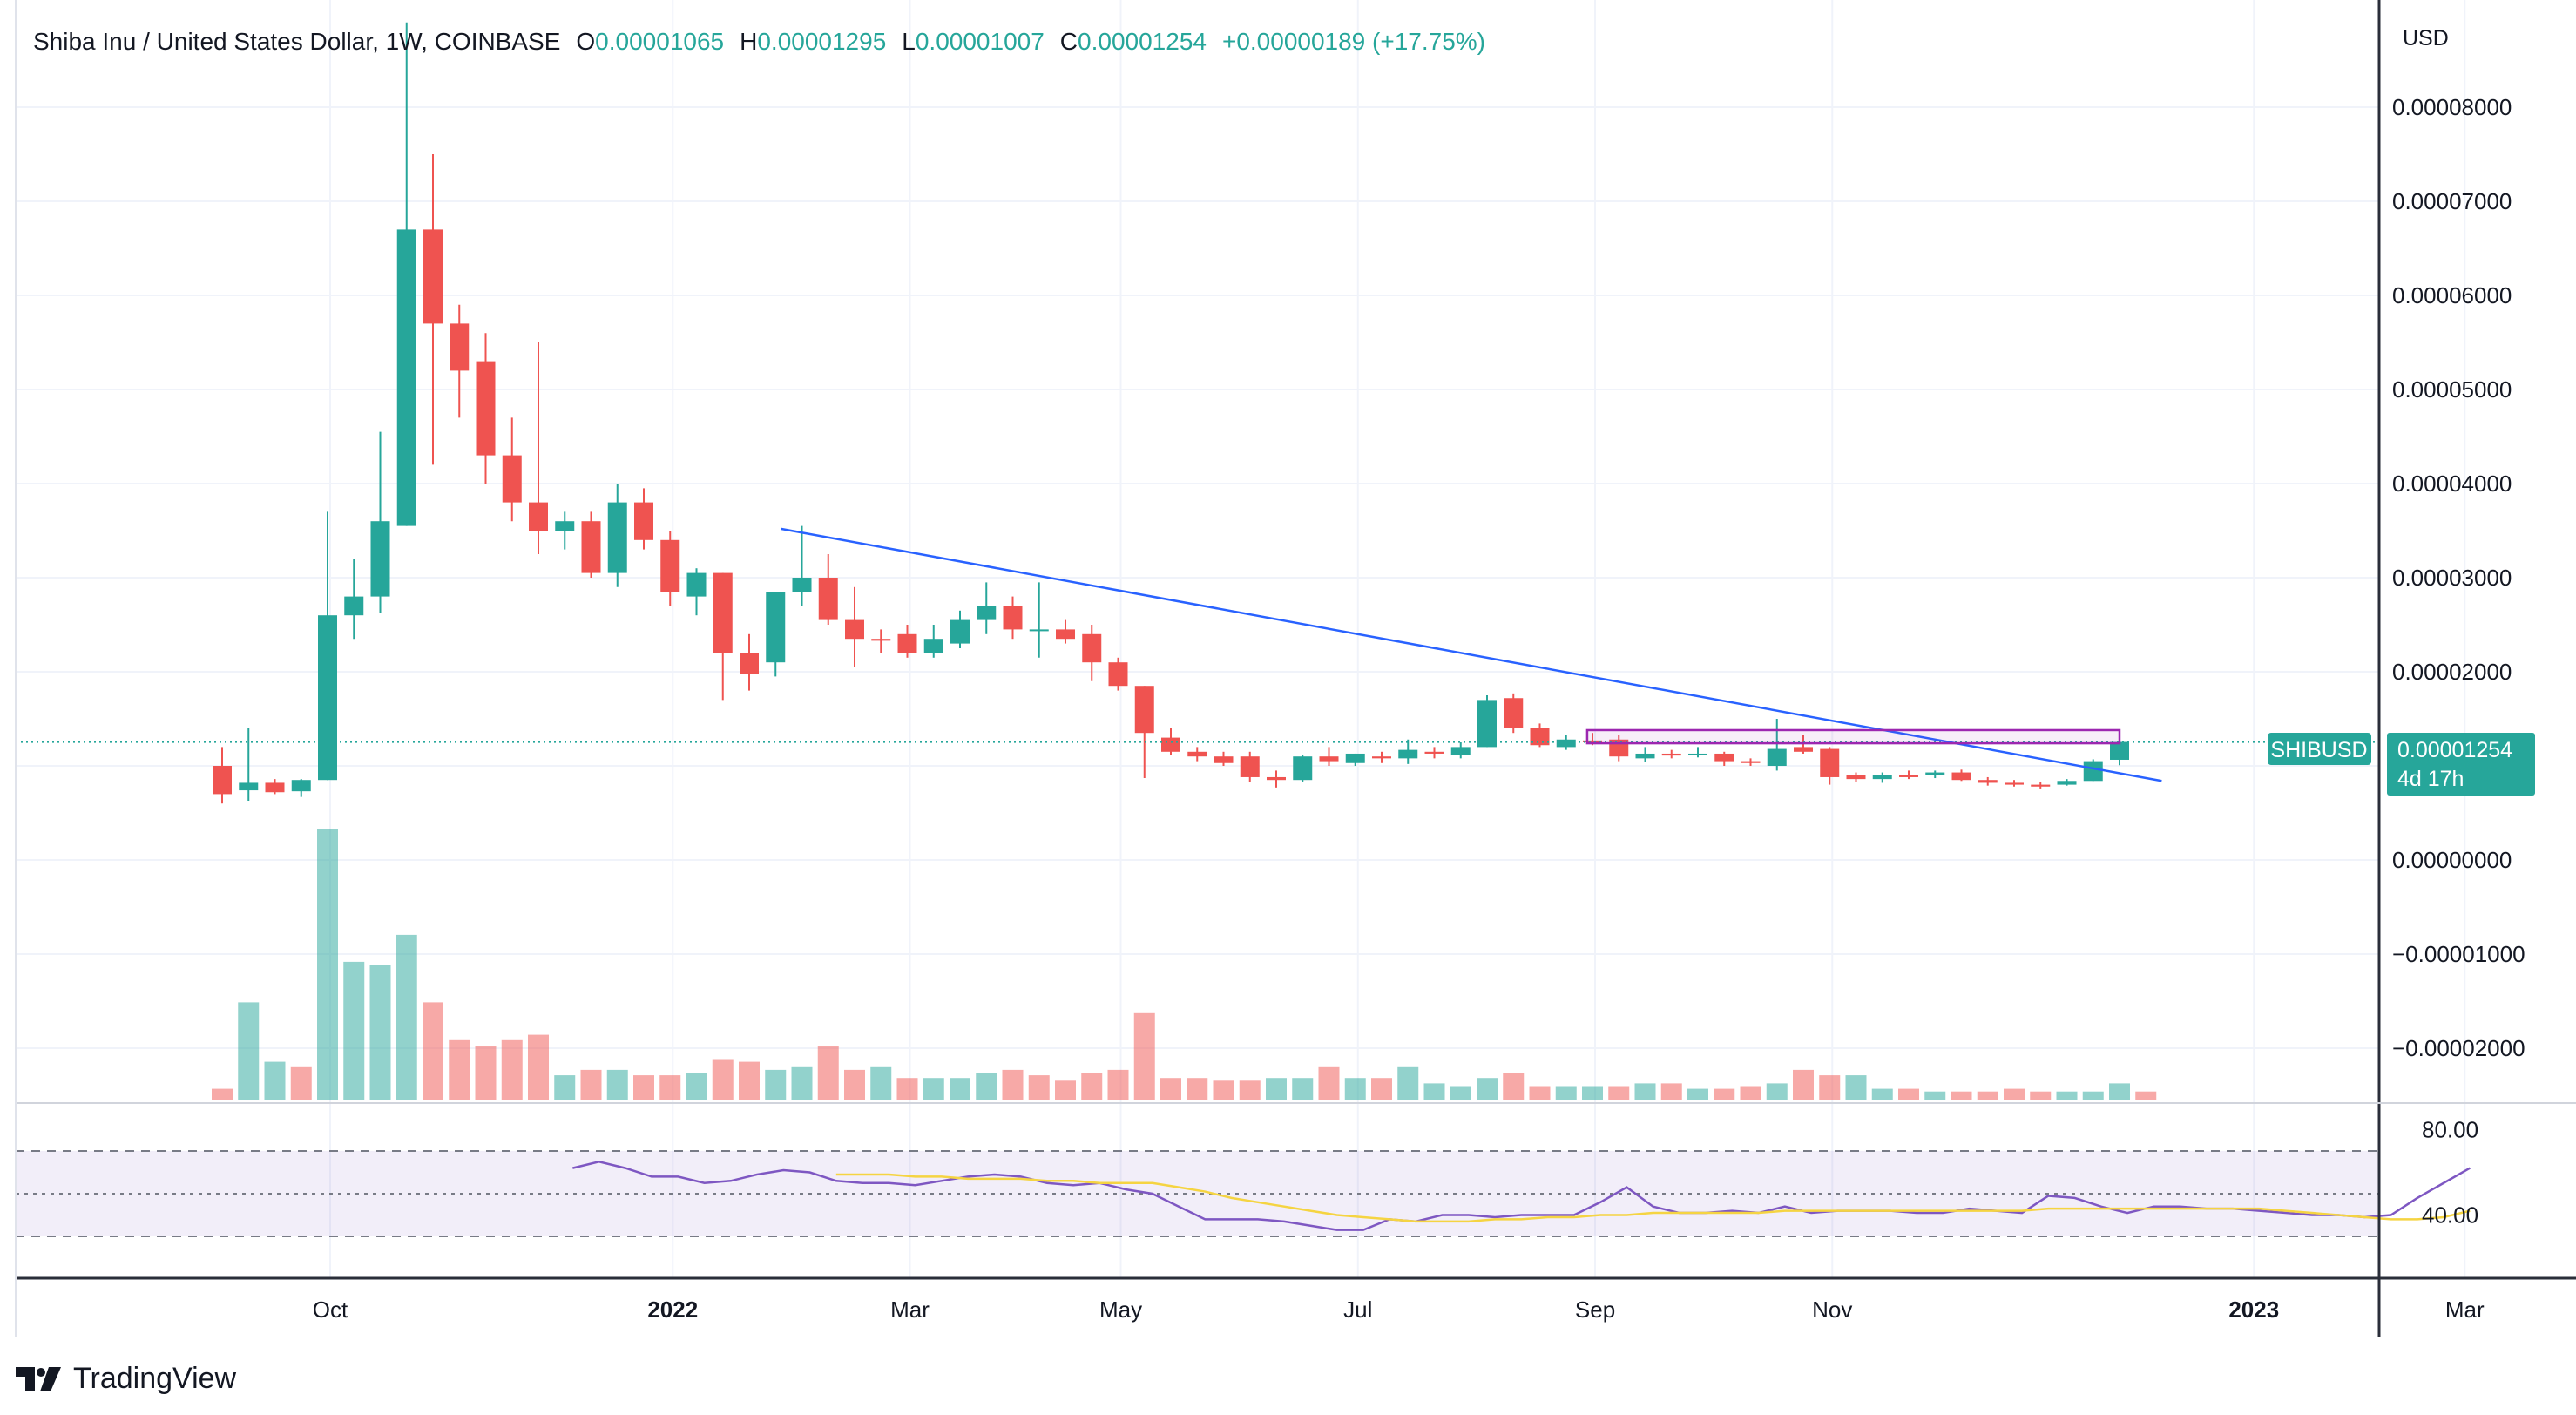  I want to click on y-tick-label: 0.00002000, so click(2452, 672).